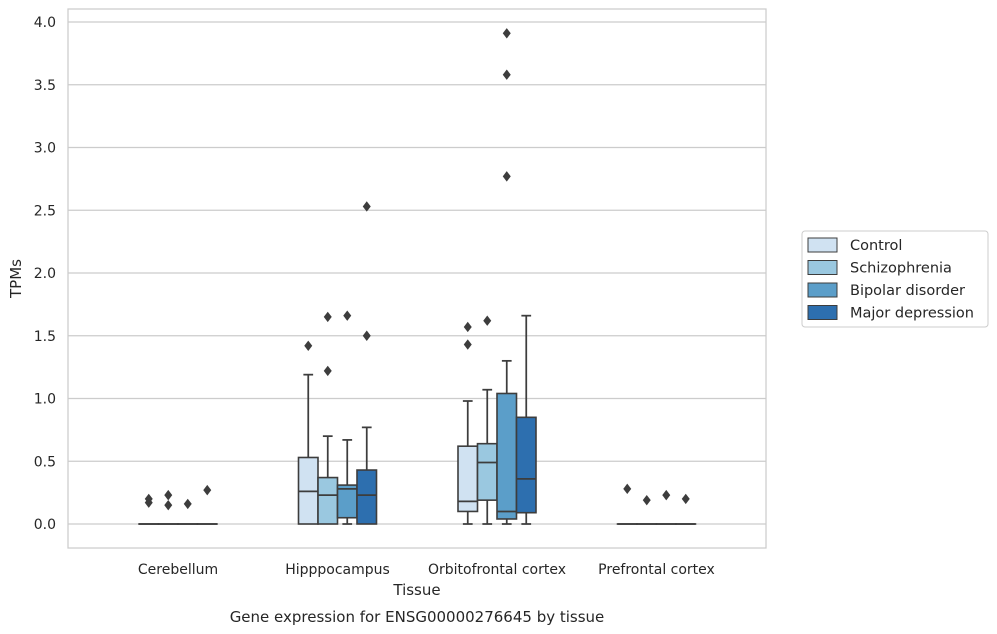  Describe the element at coordinates (45, 23) in the screenshot. I see `y-tick-label: 4.0` at that location.